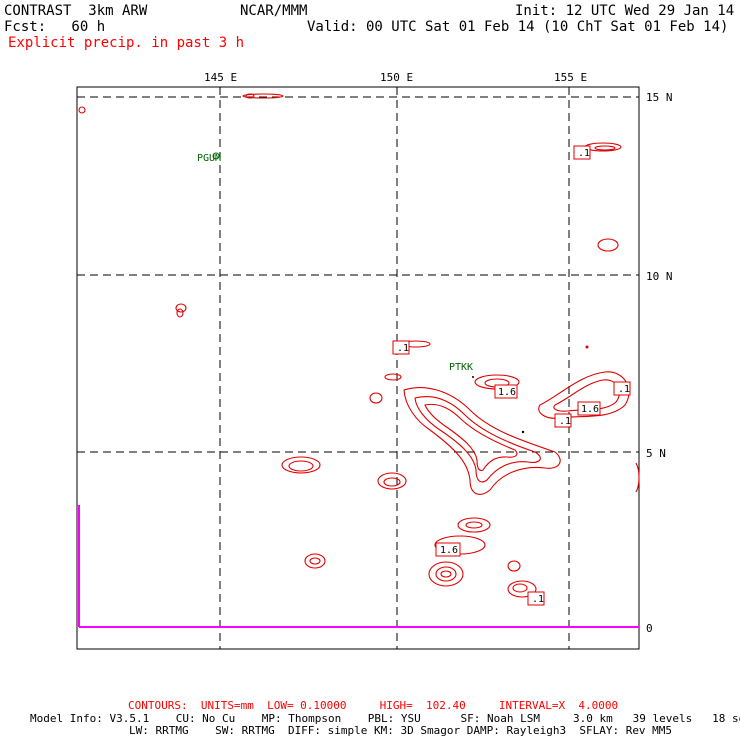 The image size is (740, 740). What do you see at coordinates (625, 11) in the screenshot?
I see `init-time: Init: 12 UTC Wed 29 Jan 14` at bounding box center [625, 11].